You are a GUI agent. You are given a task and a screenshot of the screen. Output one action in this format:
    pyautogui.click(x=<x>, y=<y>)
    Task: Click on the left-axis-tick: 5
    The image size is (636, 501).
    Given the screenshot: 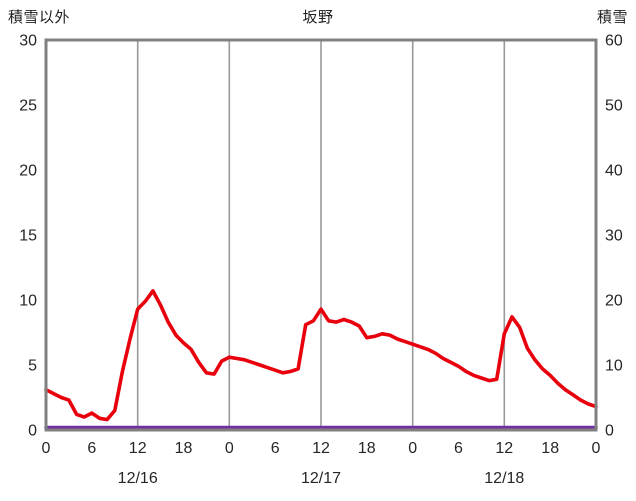 What is the action you would take?
    pyautogui.click(x=32, y=366)
    